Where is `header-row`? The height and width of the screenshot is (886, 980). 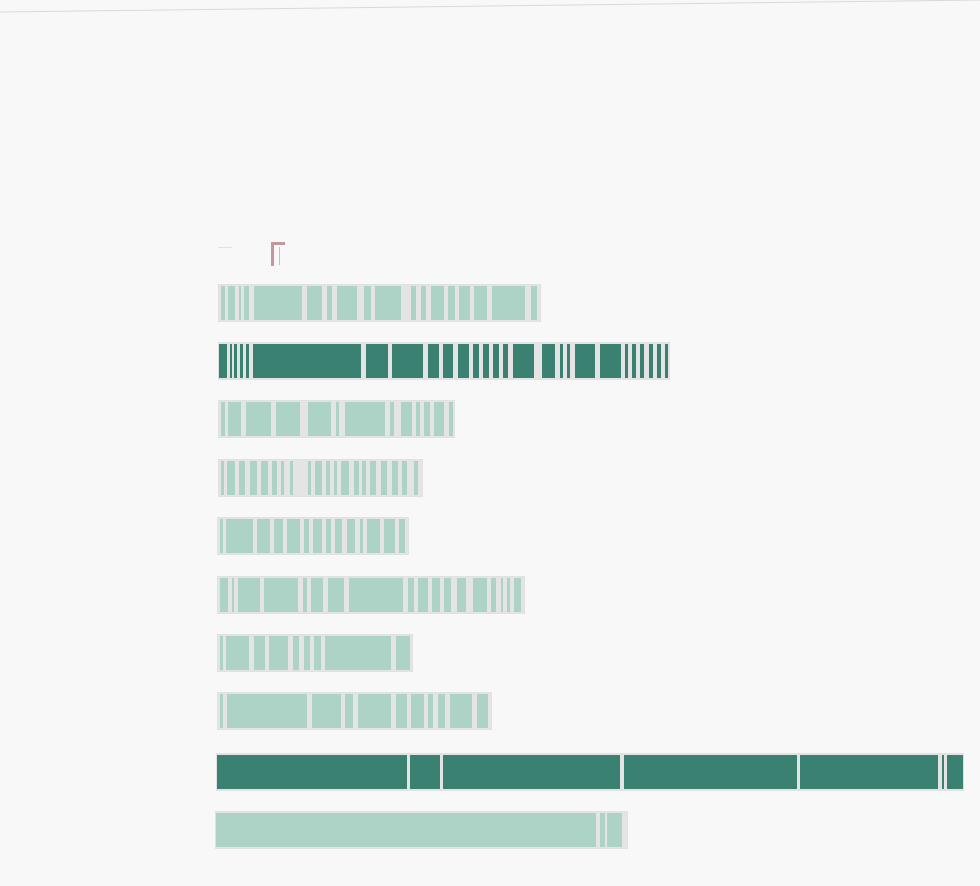 header-row is located at coordinates (278, 255).